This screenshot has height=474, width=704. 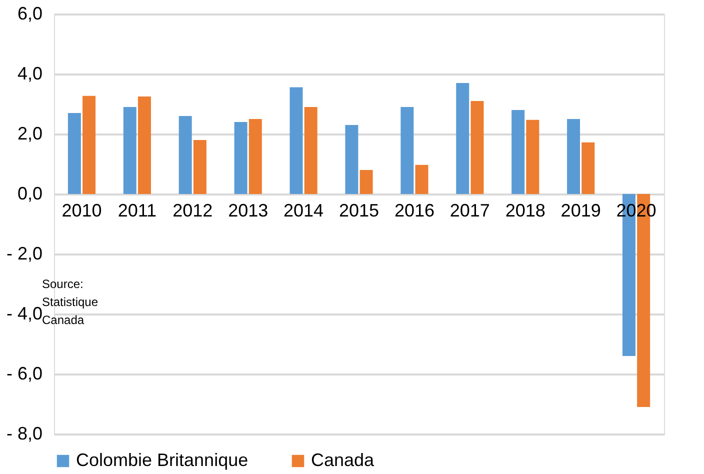 What do you see at coordinates (70, 302) in the screenshot?
I see `annotation: Source: Statistique Canada` at bounding box center [70, 302].